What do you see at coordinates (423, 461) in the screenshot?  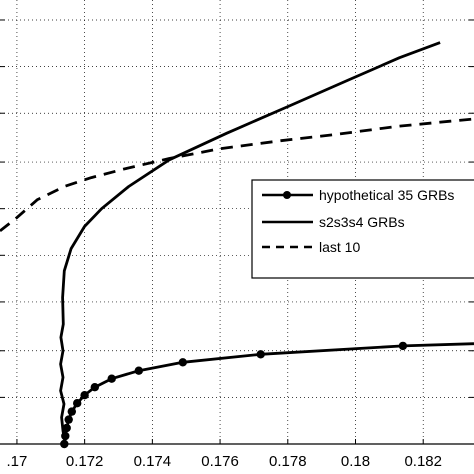 I see `x-tick-label-6: 0.182` at bounding box center [423, 461].